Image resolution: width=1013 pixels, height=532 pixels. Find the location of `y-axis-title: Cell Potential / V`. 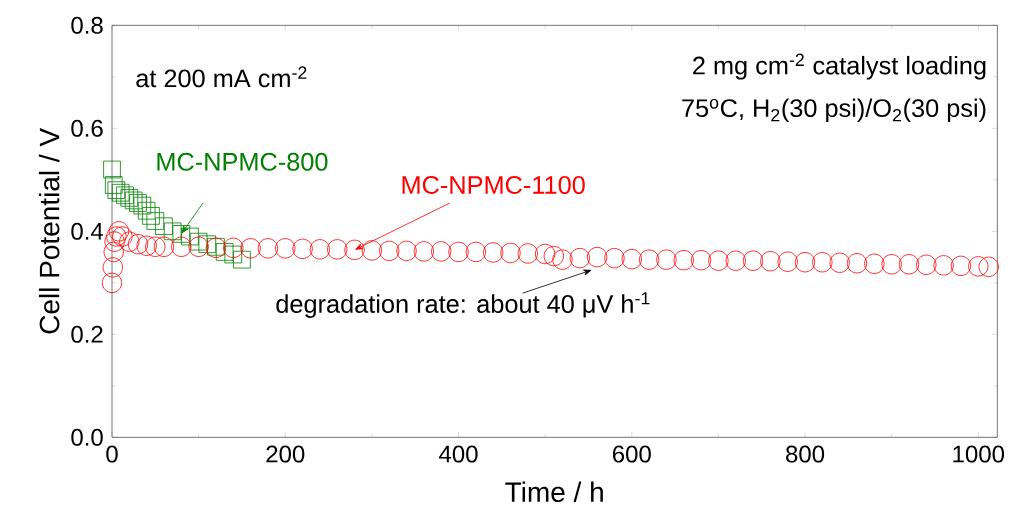

y-axis-title: Cell Potential / V is located at coordinates (49, 231).